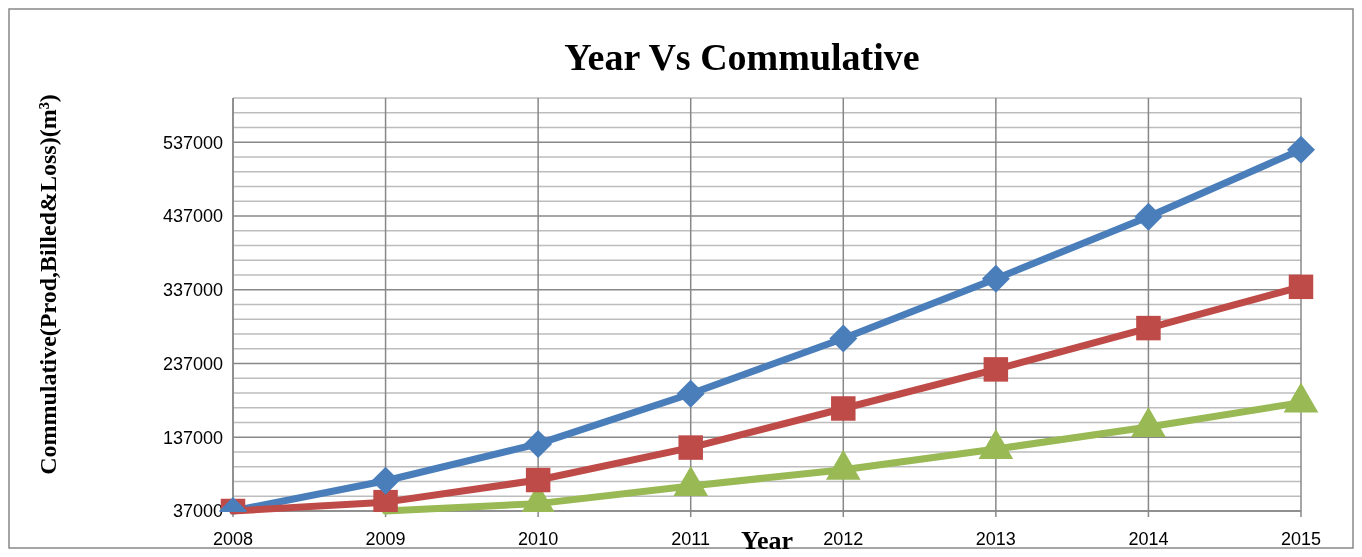 The width and height of the screenshot is (1362, 557). What do you see at coordinates (1301, 539) in the screenshot?
I see `x-tick-label: 2015` at bounding box center [1301, 539].